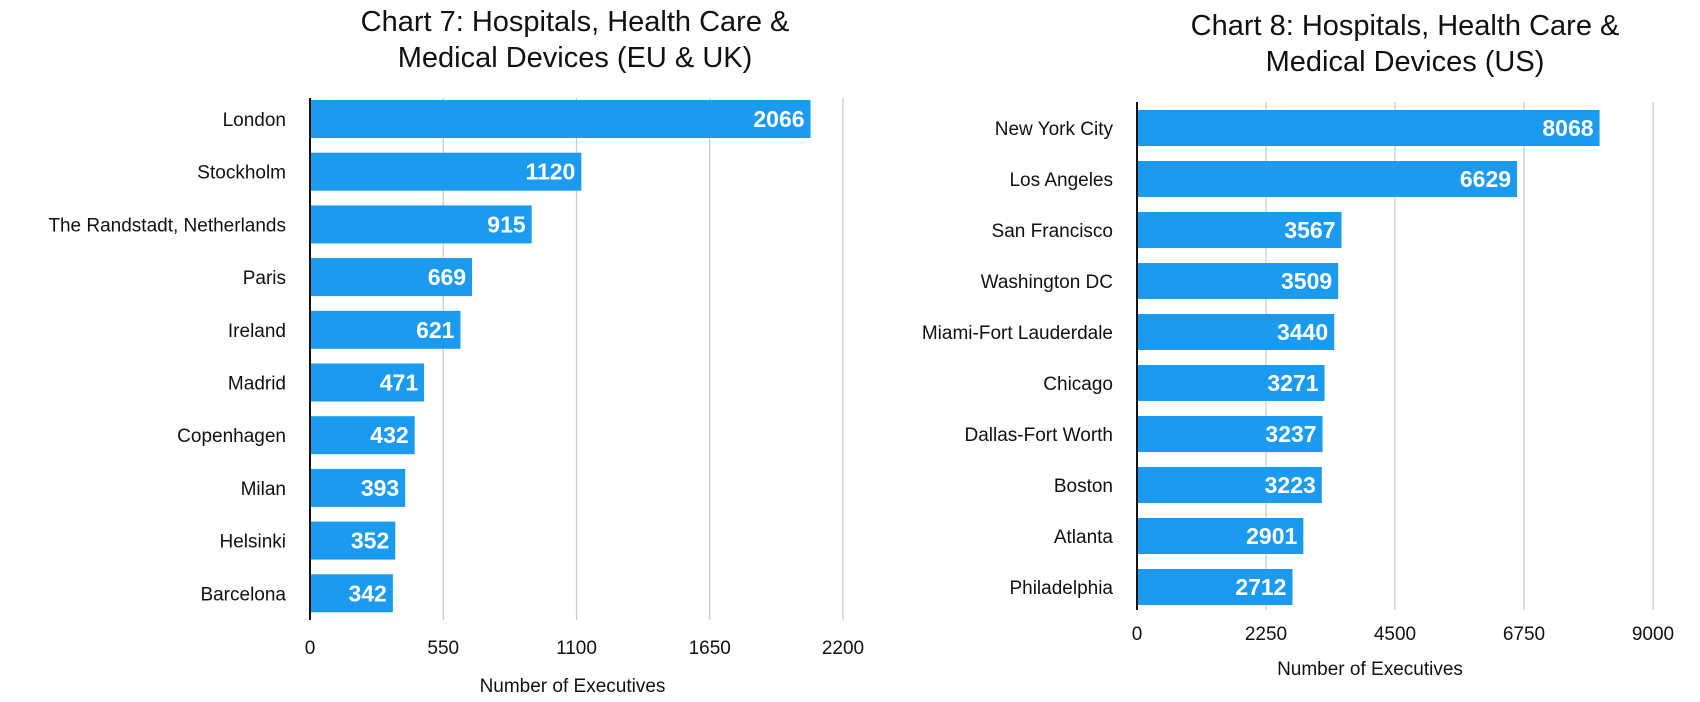 The width and height of the screenshot is (1700, 702). Describe the element at coordinates (1078, 384) in the screenshot. I see `chart-8-category-label: Chicago` at that location.